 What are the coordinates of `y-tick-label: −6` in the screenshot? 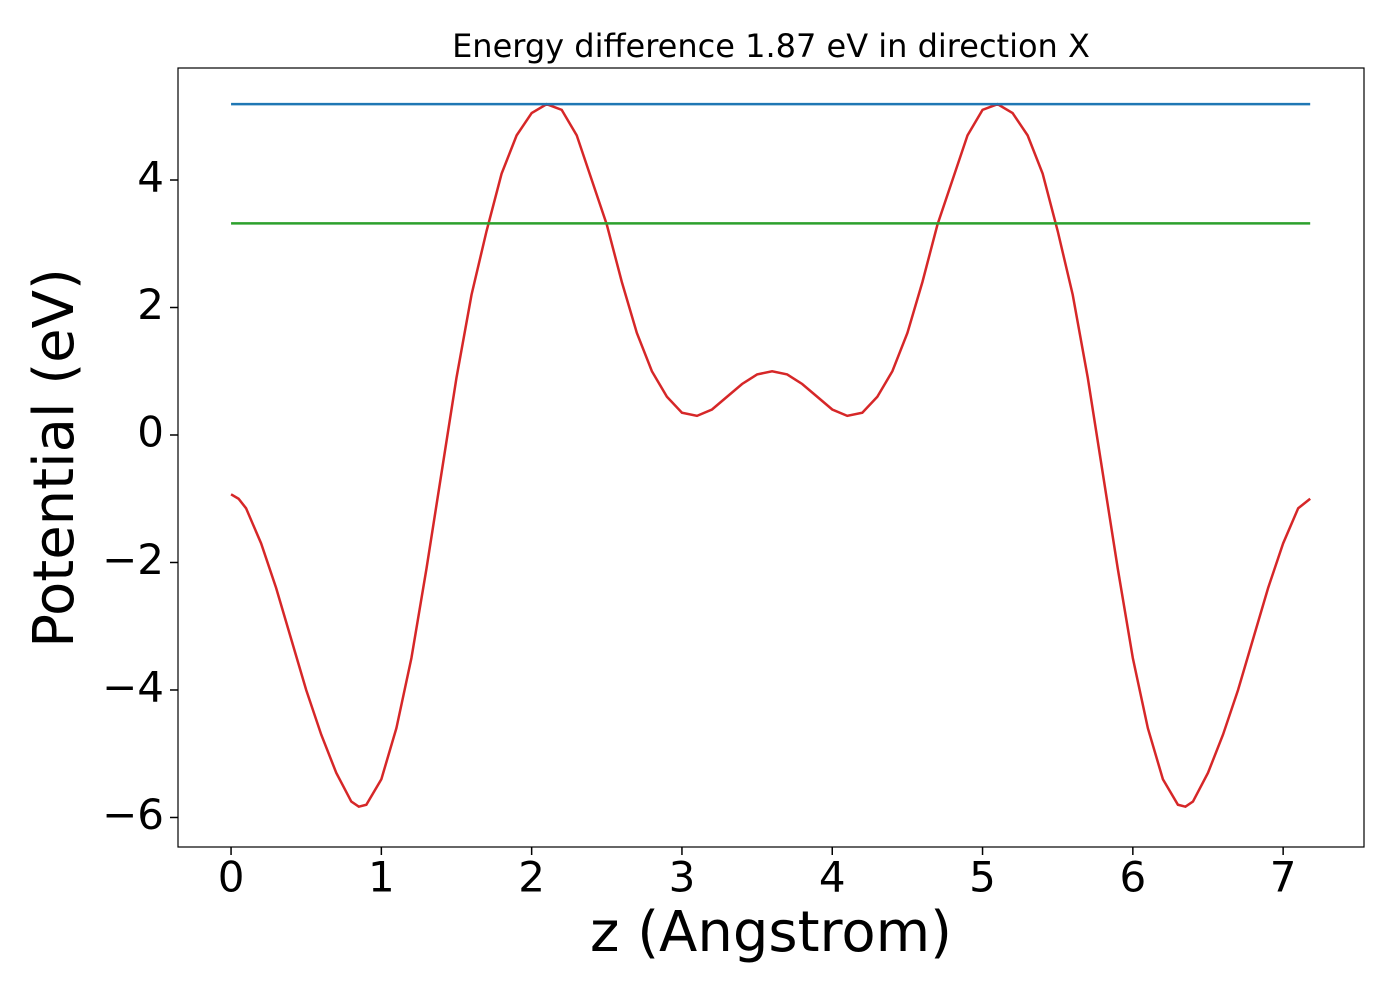 It's located at (133, 814).